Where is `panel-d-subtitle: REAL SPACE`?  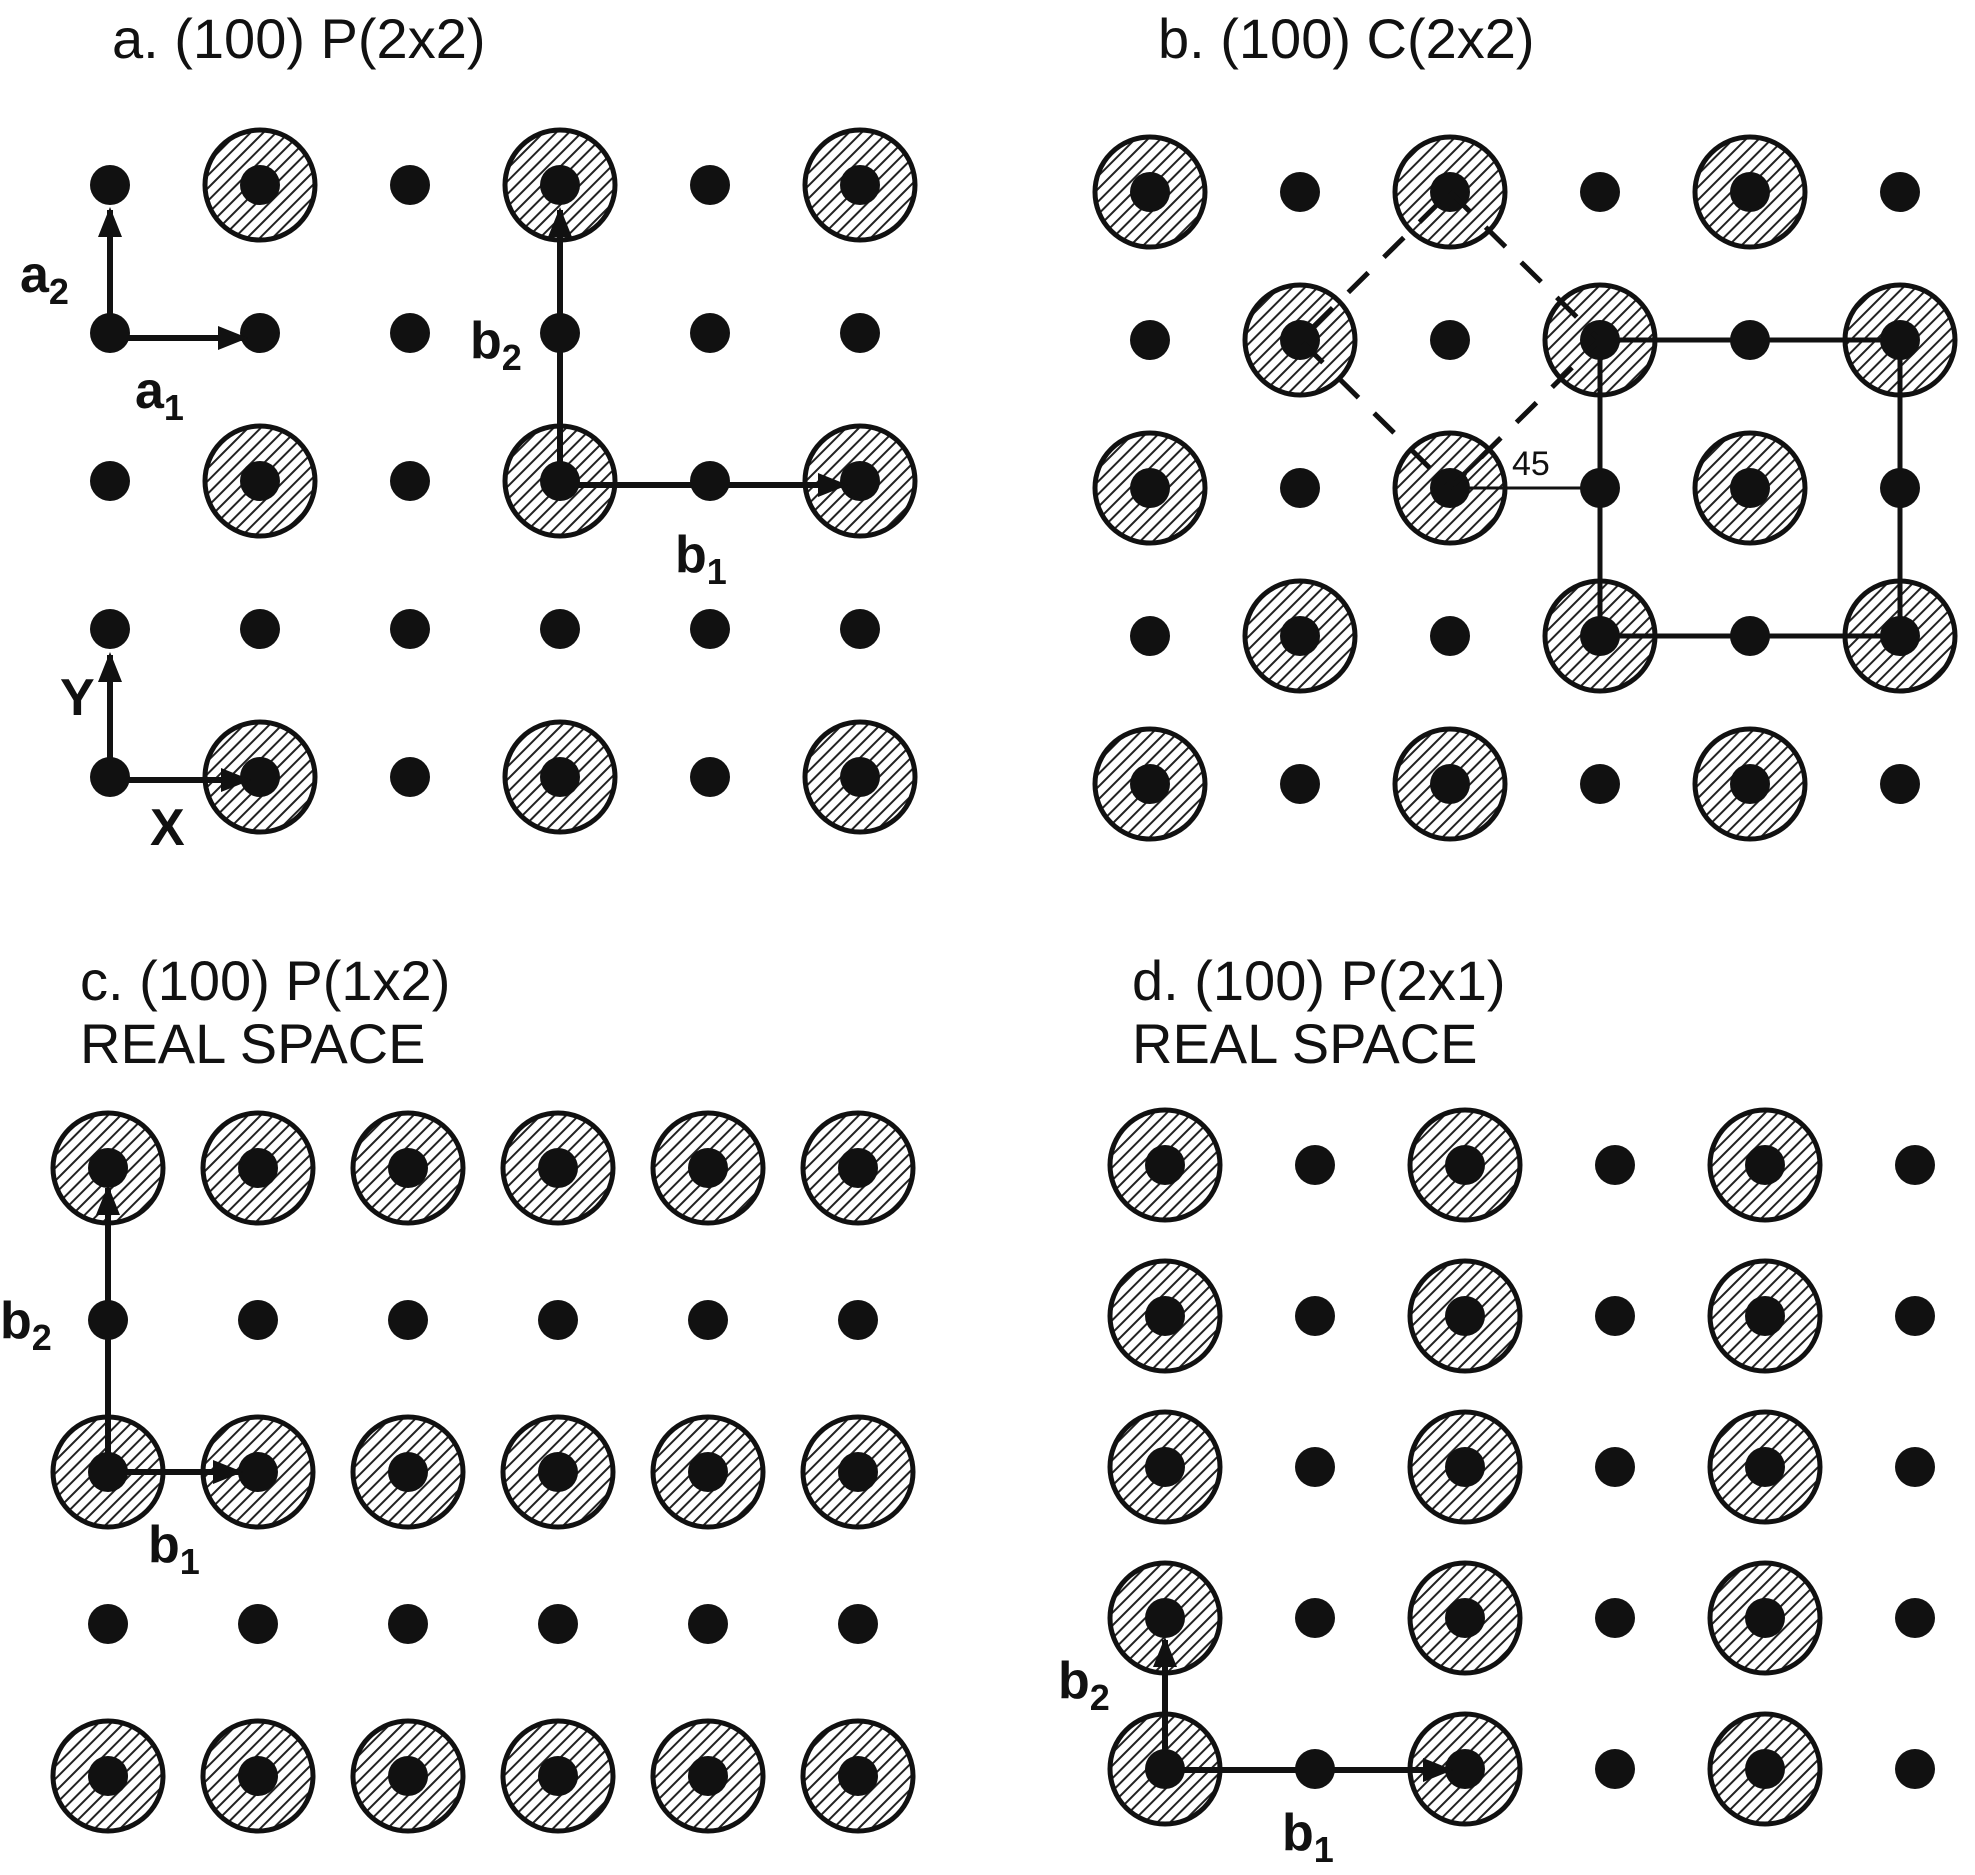 panel-d-subtitle: REAL SPACE is located at coordinates (1304, 1043).